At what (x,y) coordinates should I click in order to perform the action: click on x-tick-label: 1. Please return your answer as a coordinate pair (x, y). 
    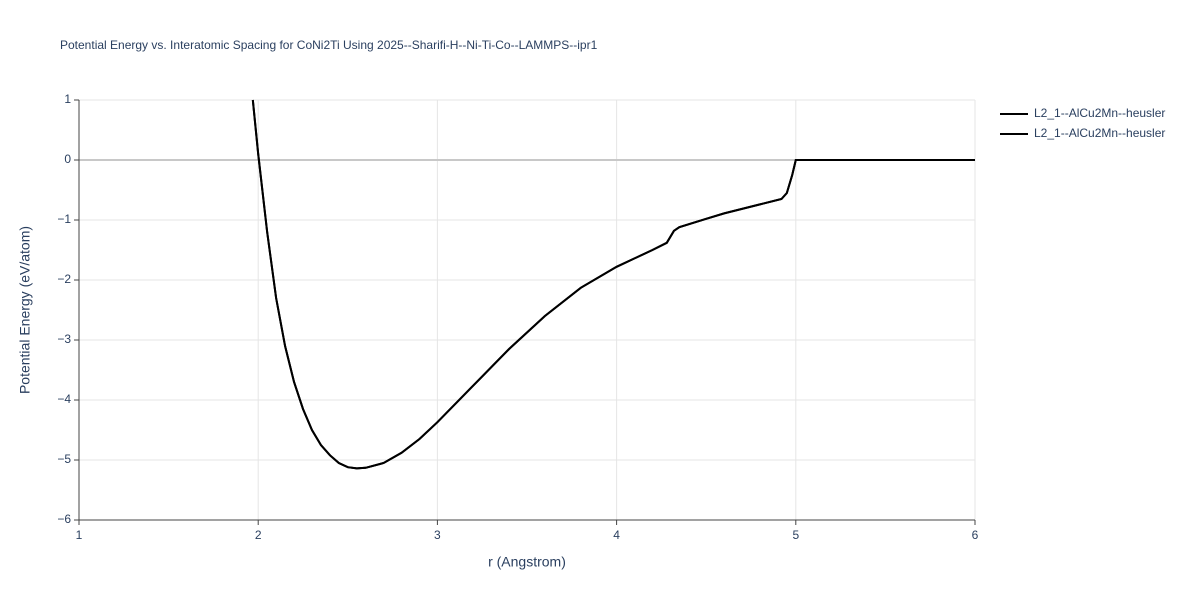
    Looking at the image, I should click on (79, 535).